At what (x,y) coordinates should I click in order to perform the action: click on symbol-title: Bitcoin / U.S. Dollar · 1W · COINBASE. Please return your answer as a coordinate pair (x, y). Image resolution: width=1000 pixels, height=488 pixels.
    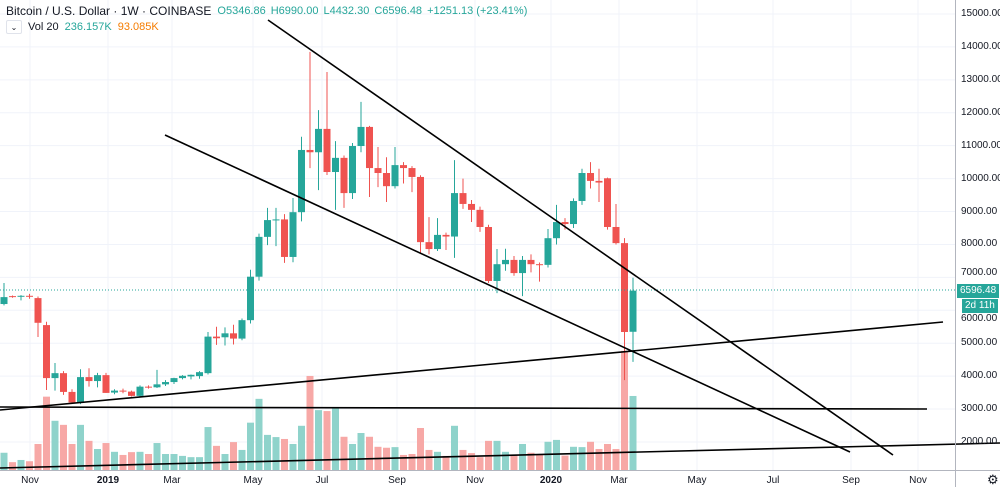
    Looking at the image, I should click on (109, 11).